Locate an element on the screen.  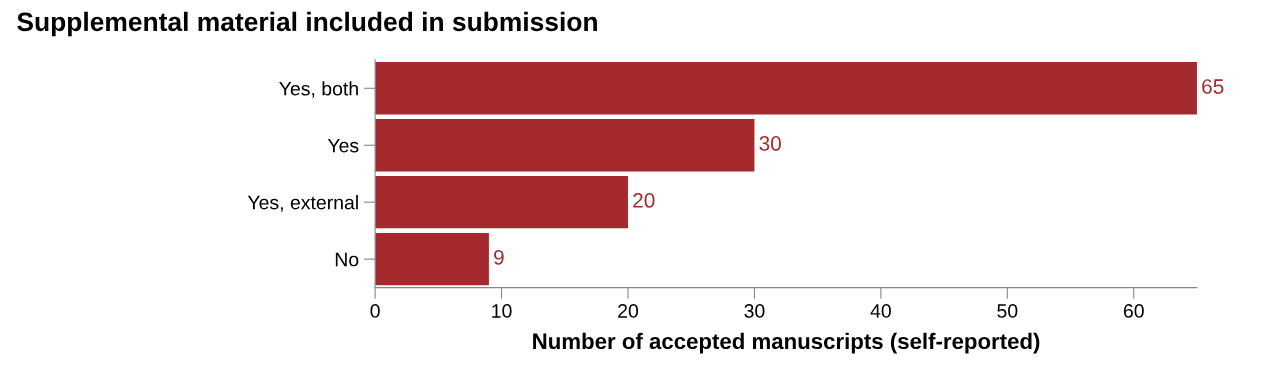
chart-title: Supplemental material included in submission is located at coordinates (307, 24).